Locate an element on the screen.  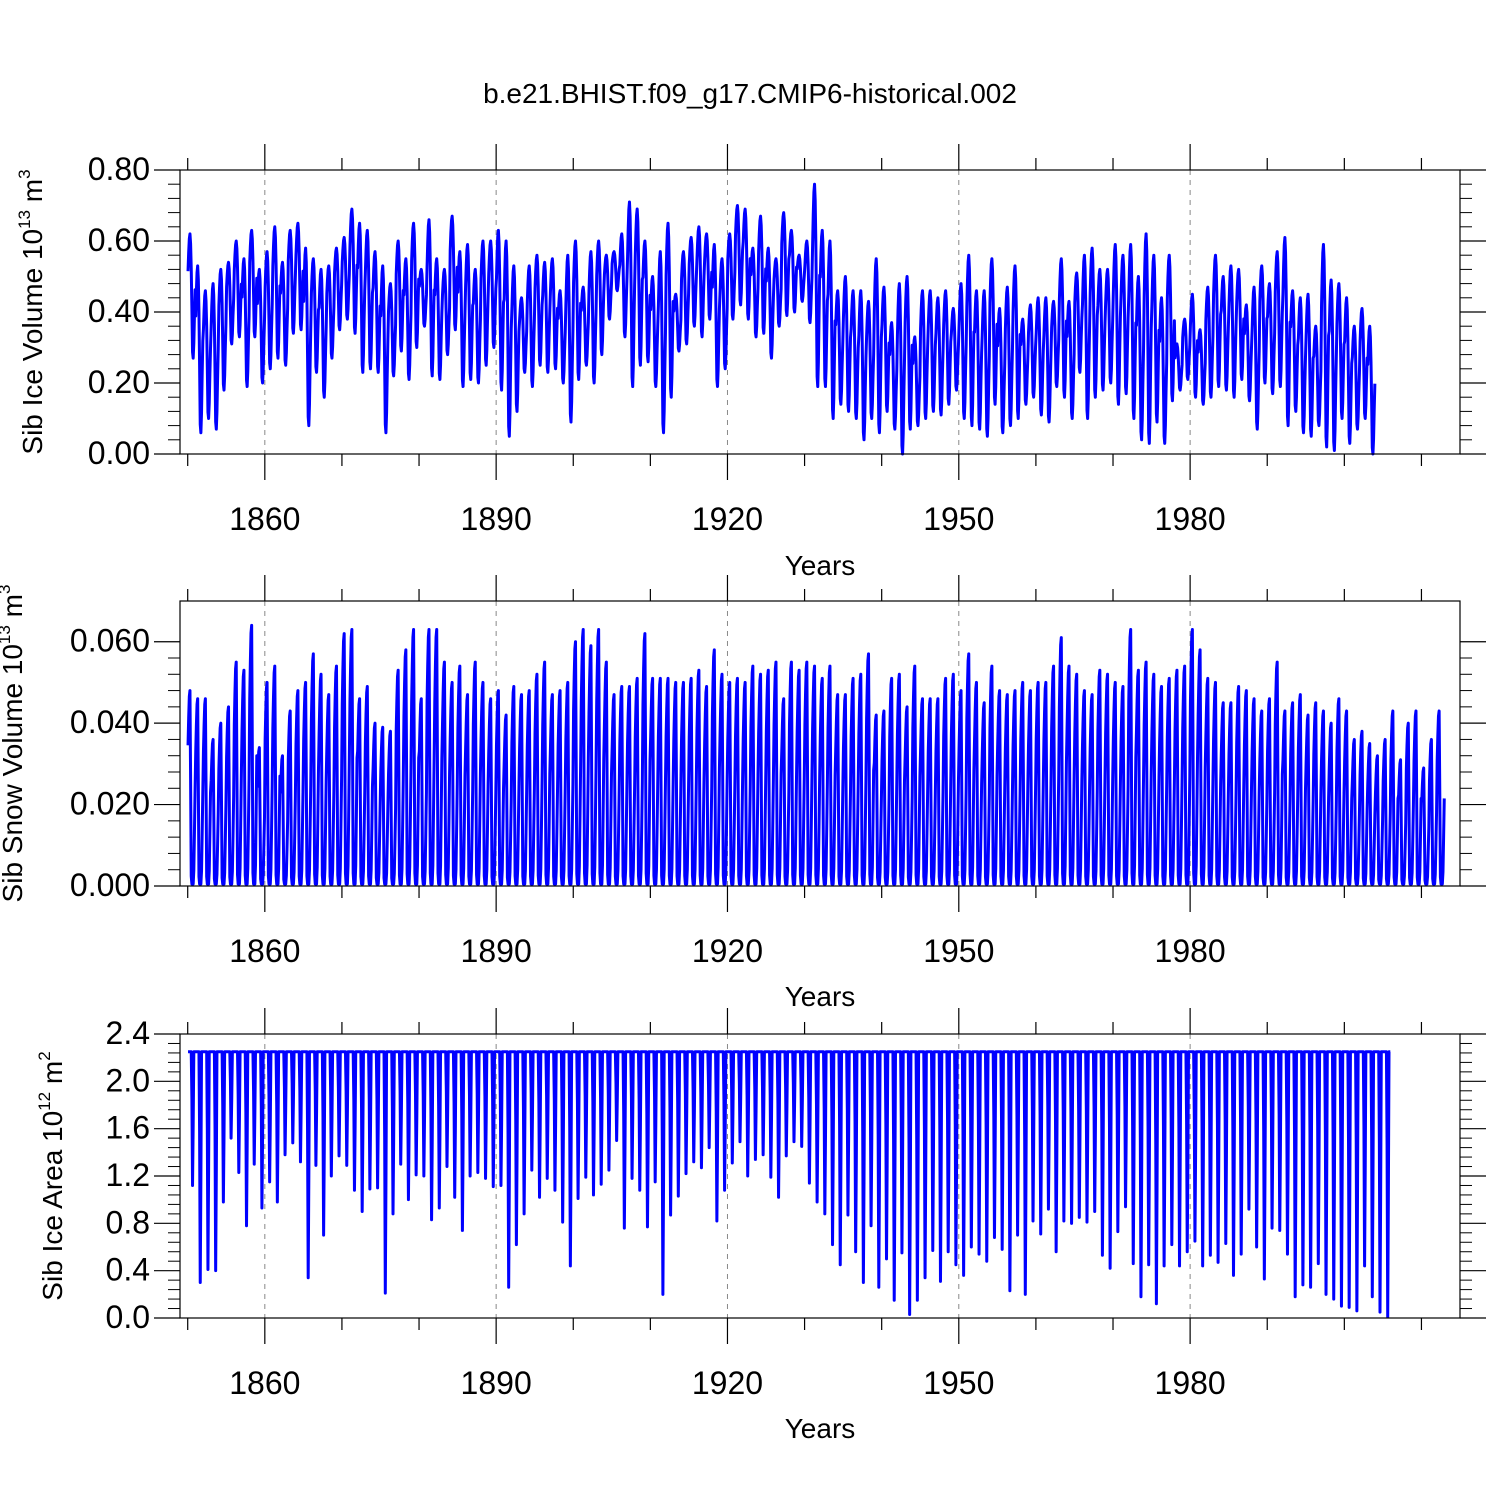
y-tick-label: 1.6 is located at coordinates (128, 1128).